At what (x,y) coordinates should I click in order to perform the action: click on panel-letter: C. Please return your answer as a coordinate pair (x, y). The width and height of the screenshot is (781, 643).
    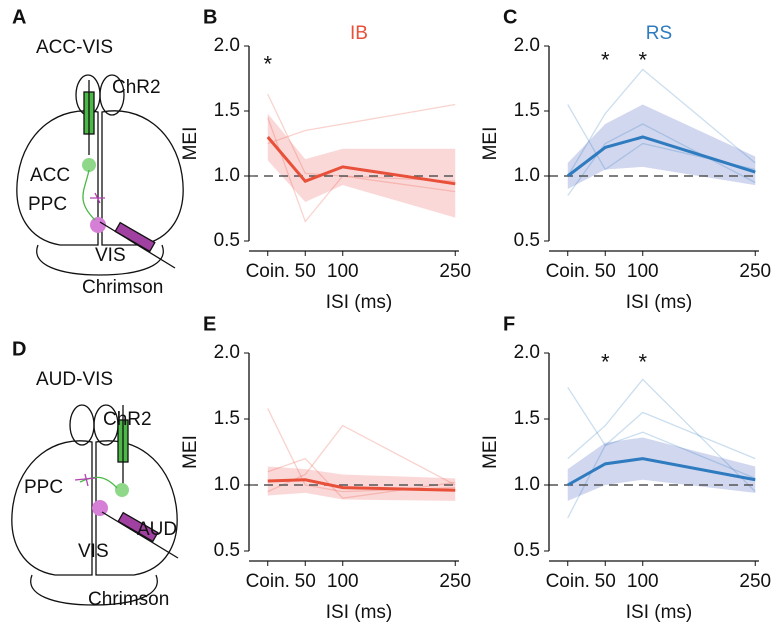
    Looking at the image, I should click on (510, 17).